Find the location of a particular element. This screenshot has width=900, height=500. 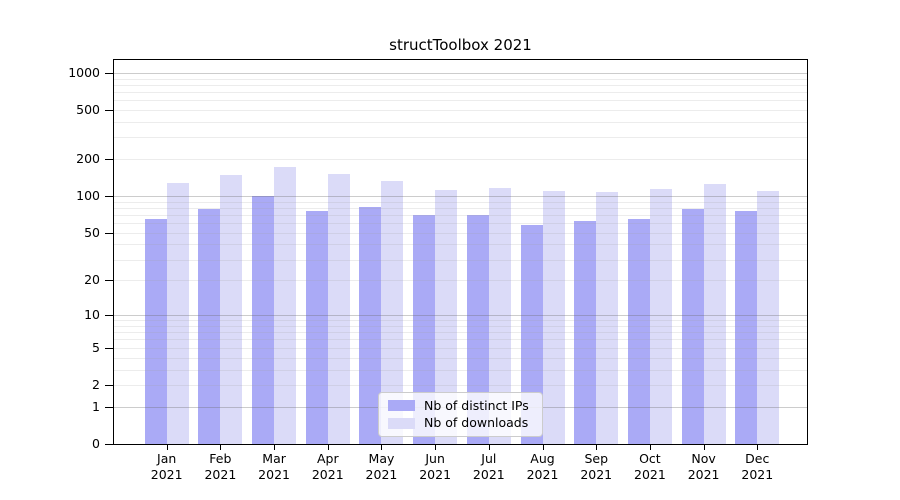

y-tick-label: 5 is located at coordinates (96, 347).